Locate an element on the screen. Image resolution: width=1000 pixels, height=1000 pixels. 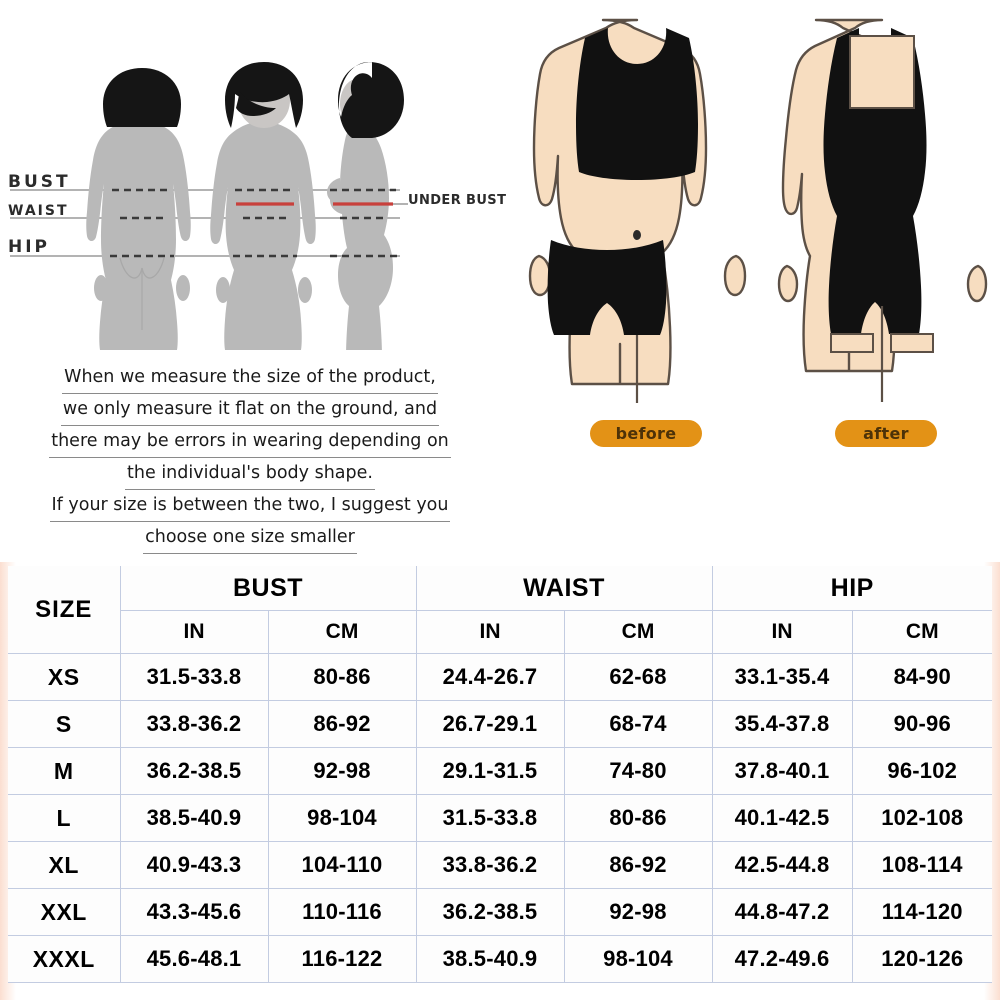
cell-waist-in: 26.7-29.1 is located at coordinates (490, 724).